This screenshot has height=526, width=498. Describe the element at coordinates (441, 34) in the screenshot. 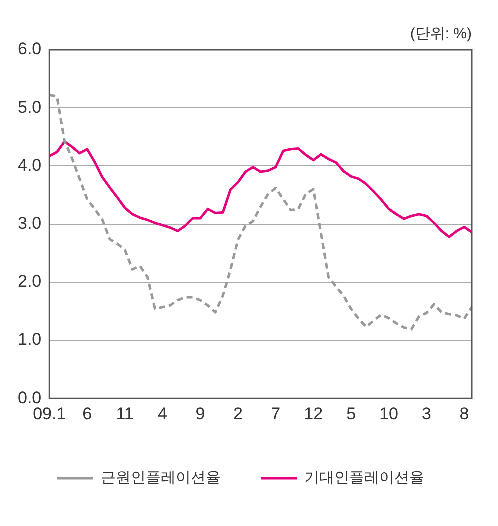

I see `text: (단위: %)` at that location.